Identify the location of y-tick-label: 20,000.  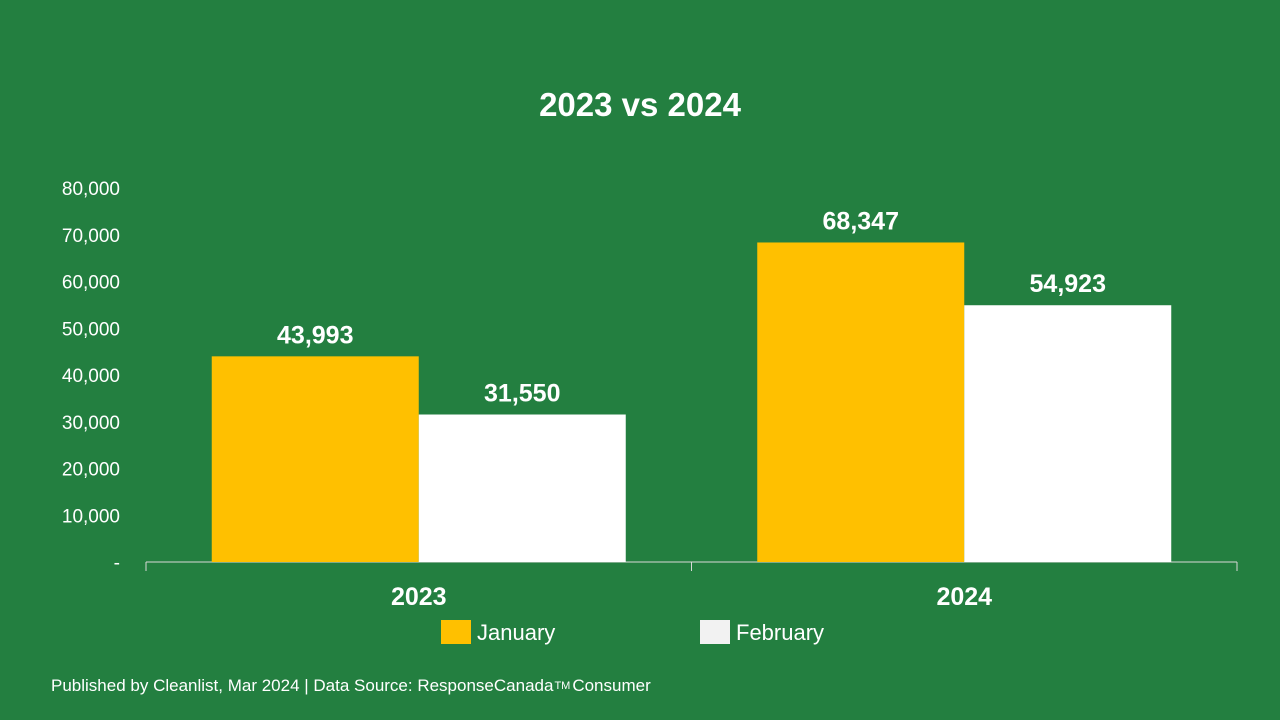
(91, 470).